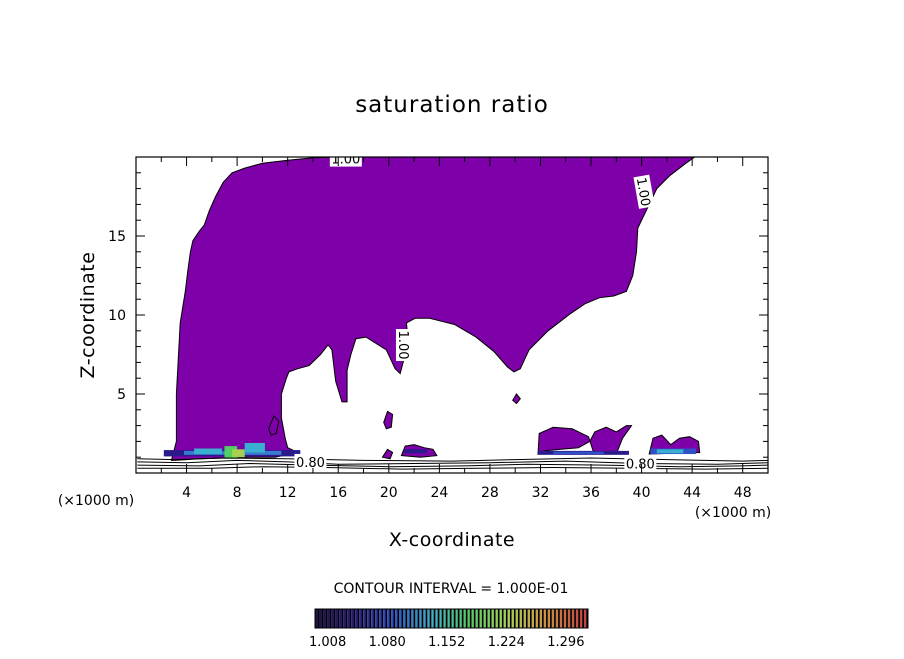 The height and width of the screenshot is (659, 904). Describe the element at coordinates (591, 493) in the screenshot. I see `x-tick-label: 36` at that location.